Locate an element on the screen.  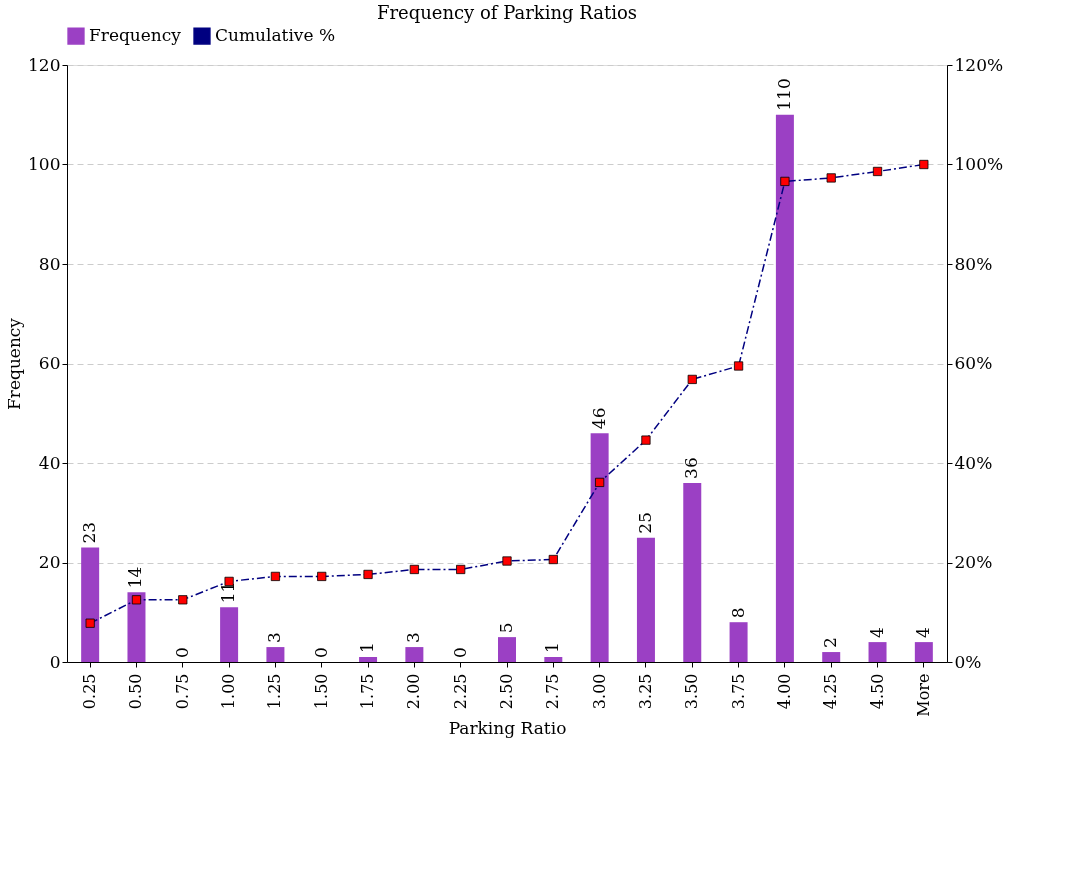
data-label: 2 is located at coordinates (830, 643).